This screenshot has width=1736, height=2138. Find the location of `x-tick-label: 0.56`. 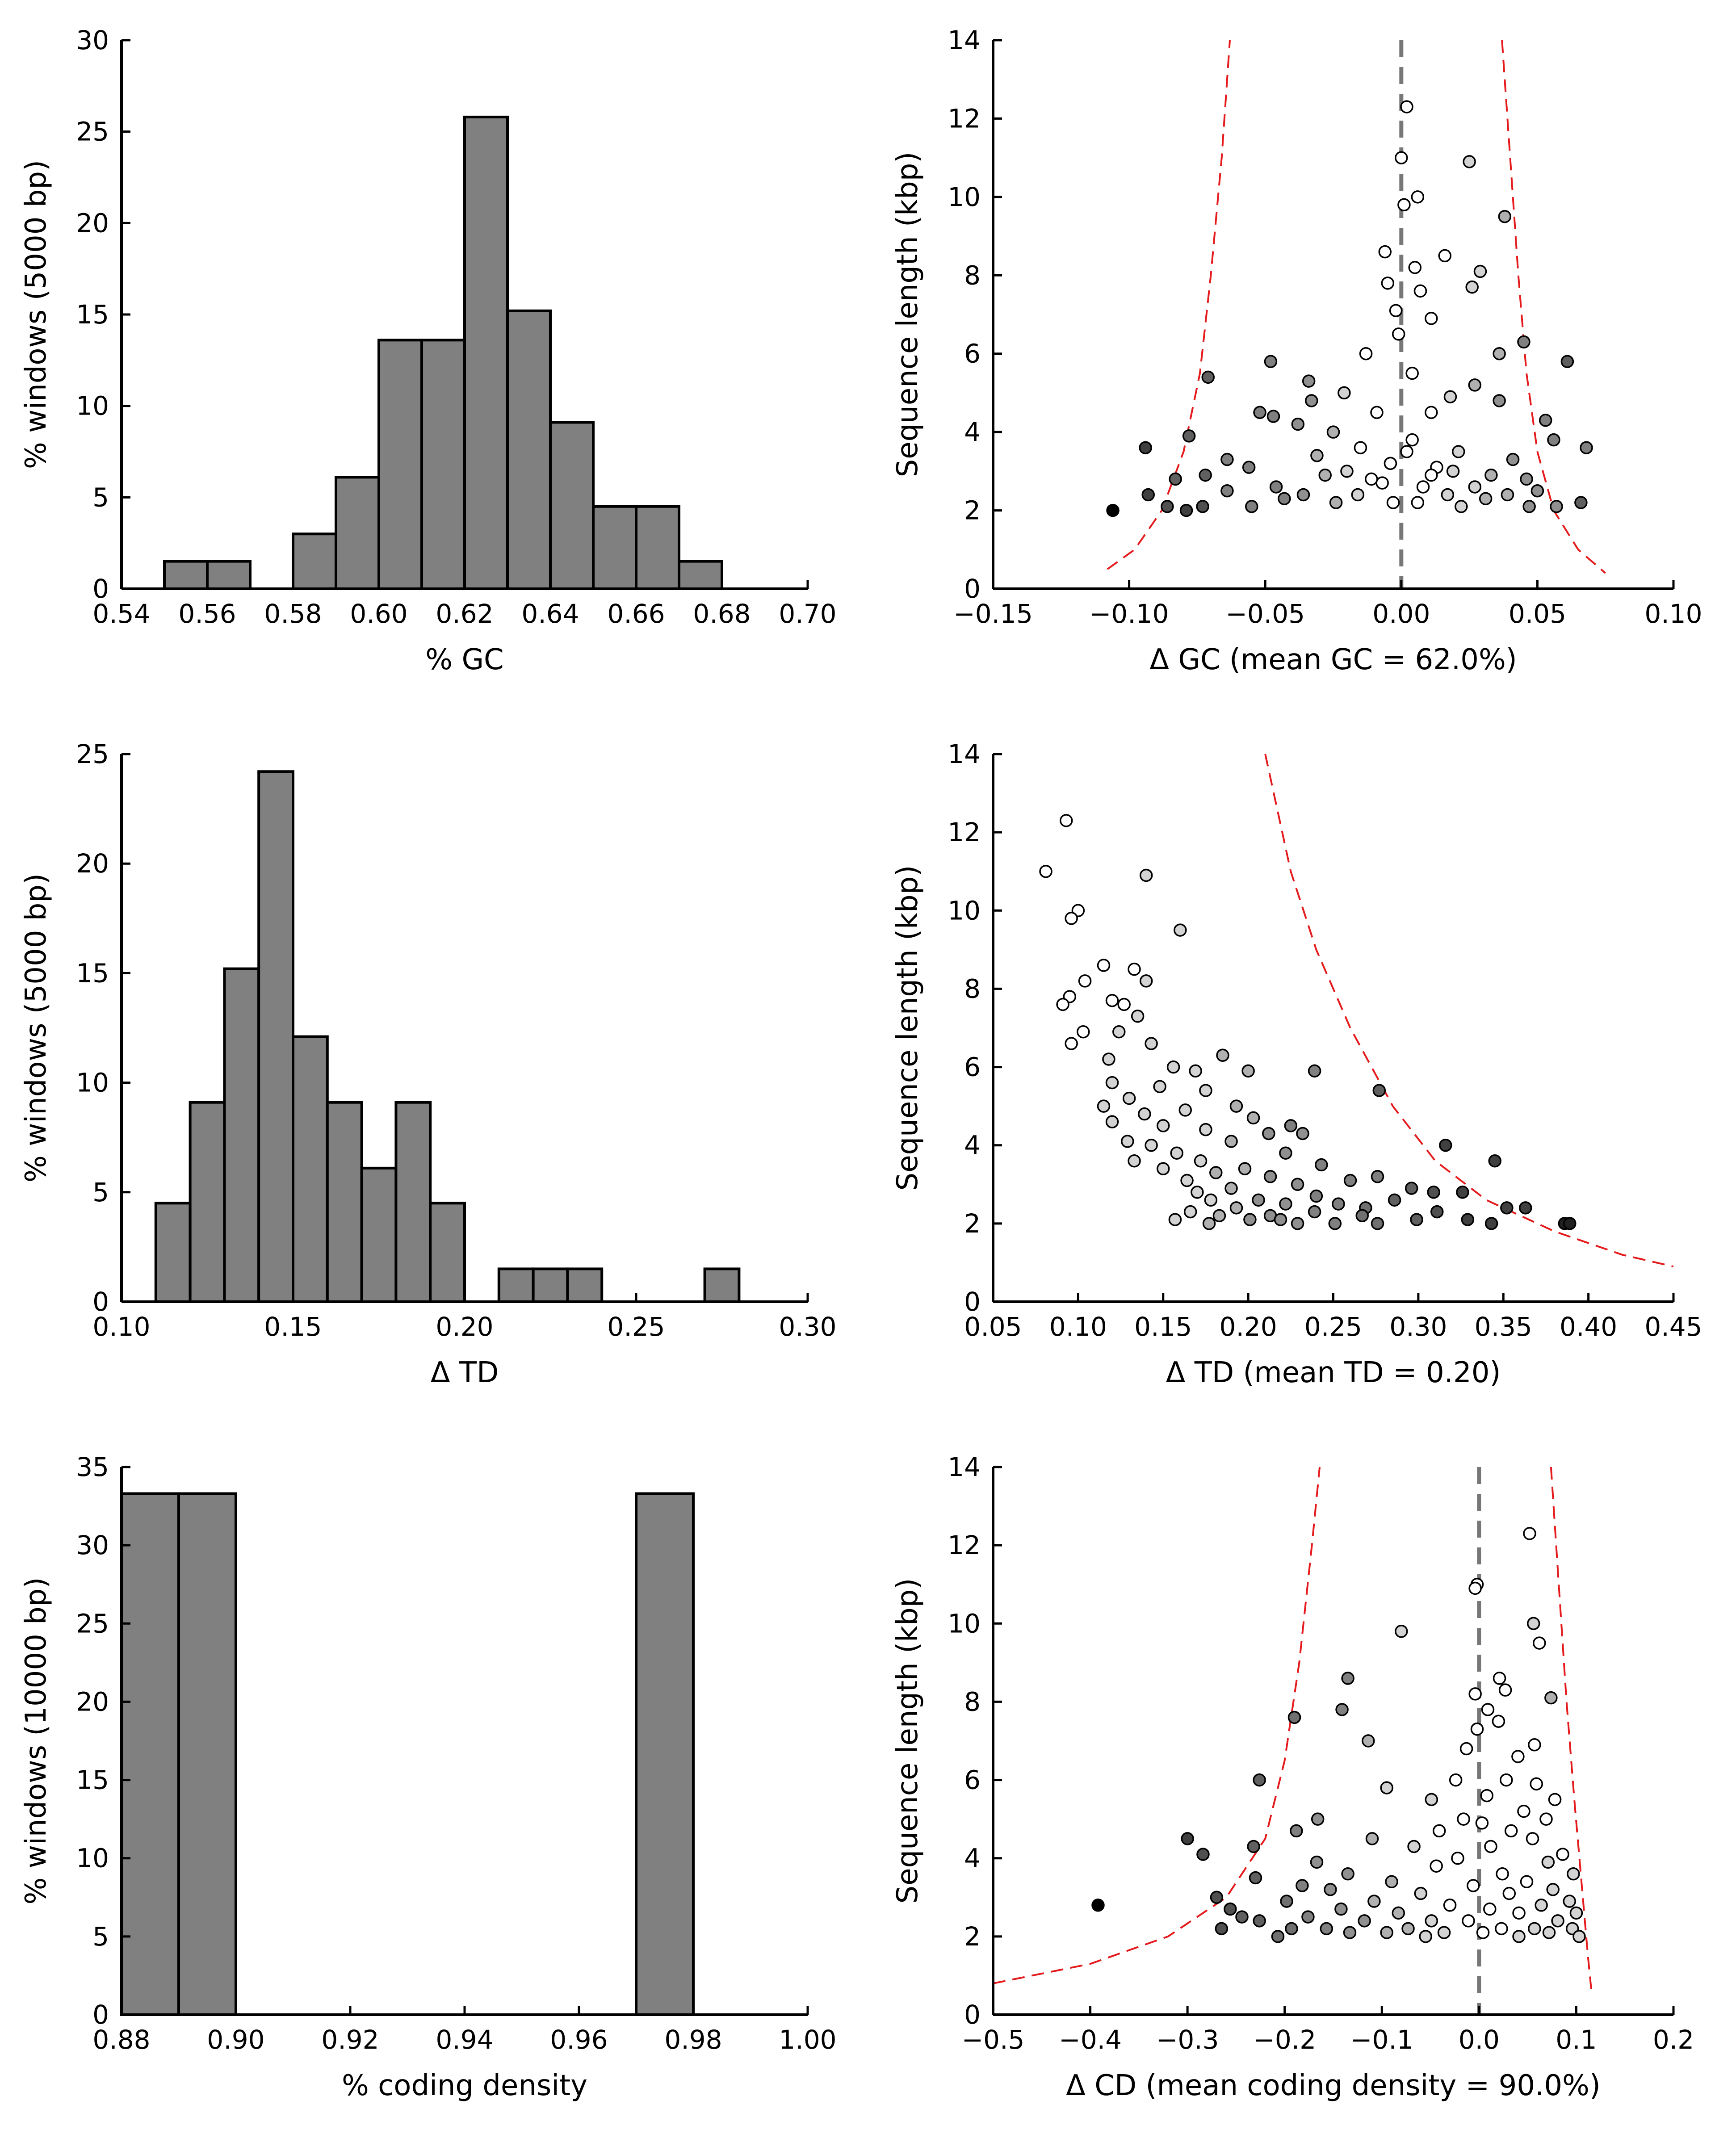

x-tick-label: 0.56 is located at coordinates (207, 614).